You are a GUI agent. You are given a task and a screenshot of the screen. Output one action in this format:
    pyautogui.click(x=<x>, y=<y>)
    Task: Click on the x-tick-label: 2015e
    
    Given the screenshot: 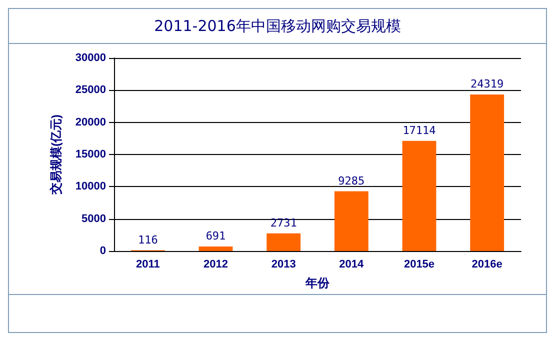 What is the action you would take?
    pyautogui.click(x=419, y=264)
    